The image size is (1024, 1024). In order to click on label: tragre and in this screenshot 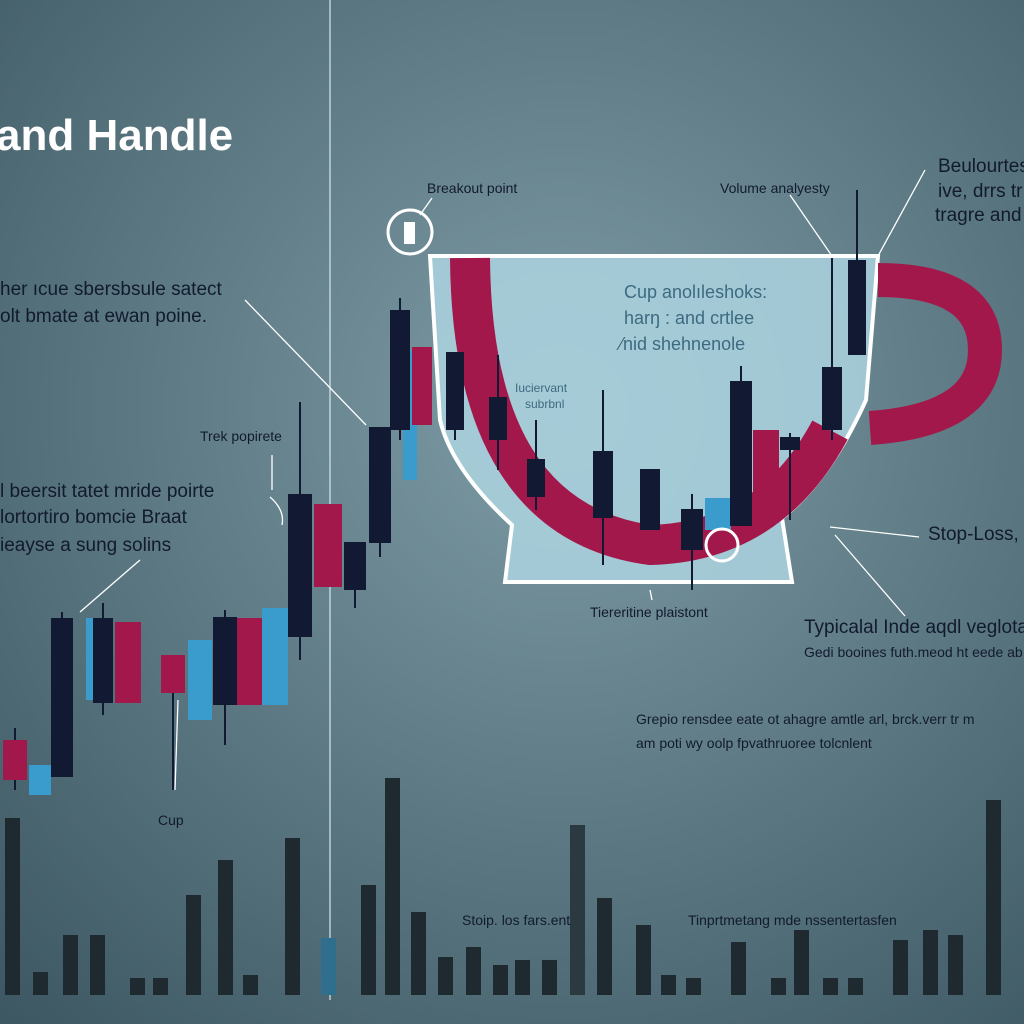, I will do `click(978, 215)`.